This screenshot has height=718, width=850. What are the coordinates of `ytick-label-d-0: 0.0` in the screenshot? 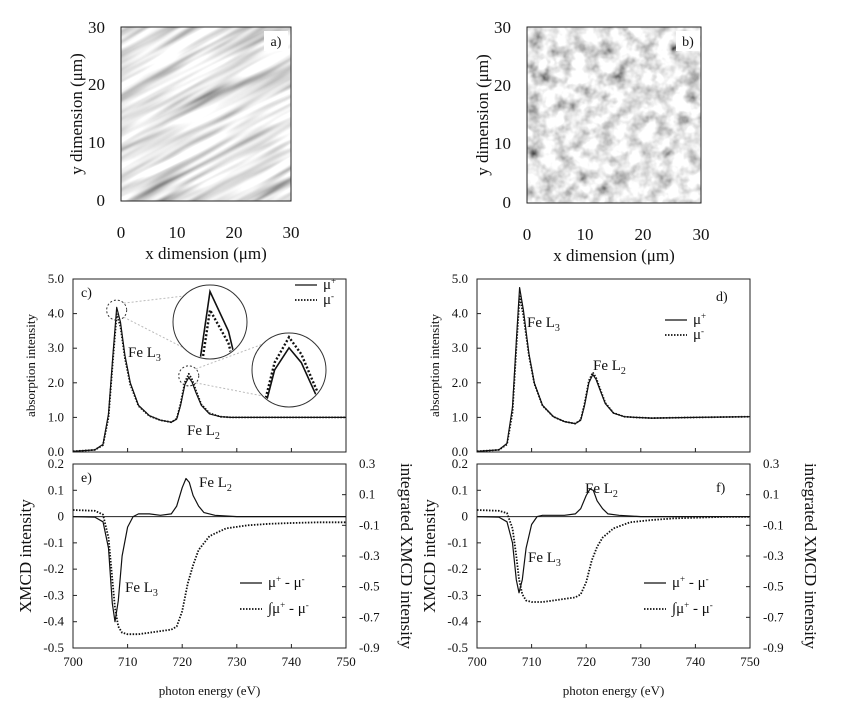 It's located at (460, 451).